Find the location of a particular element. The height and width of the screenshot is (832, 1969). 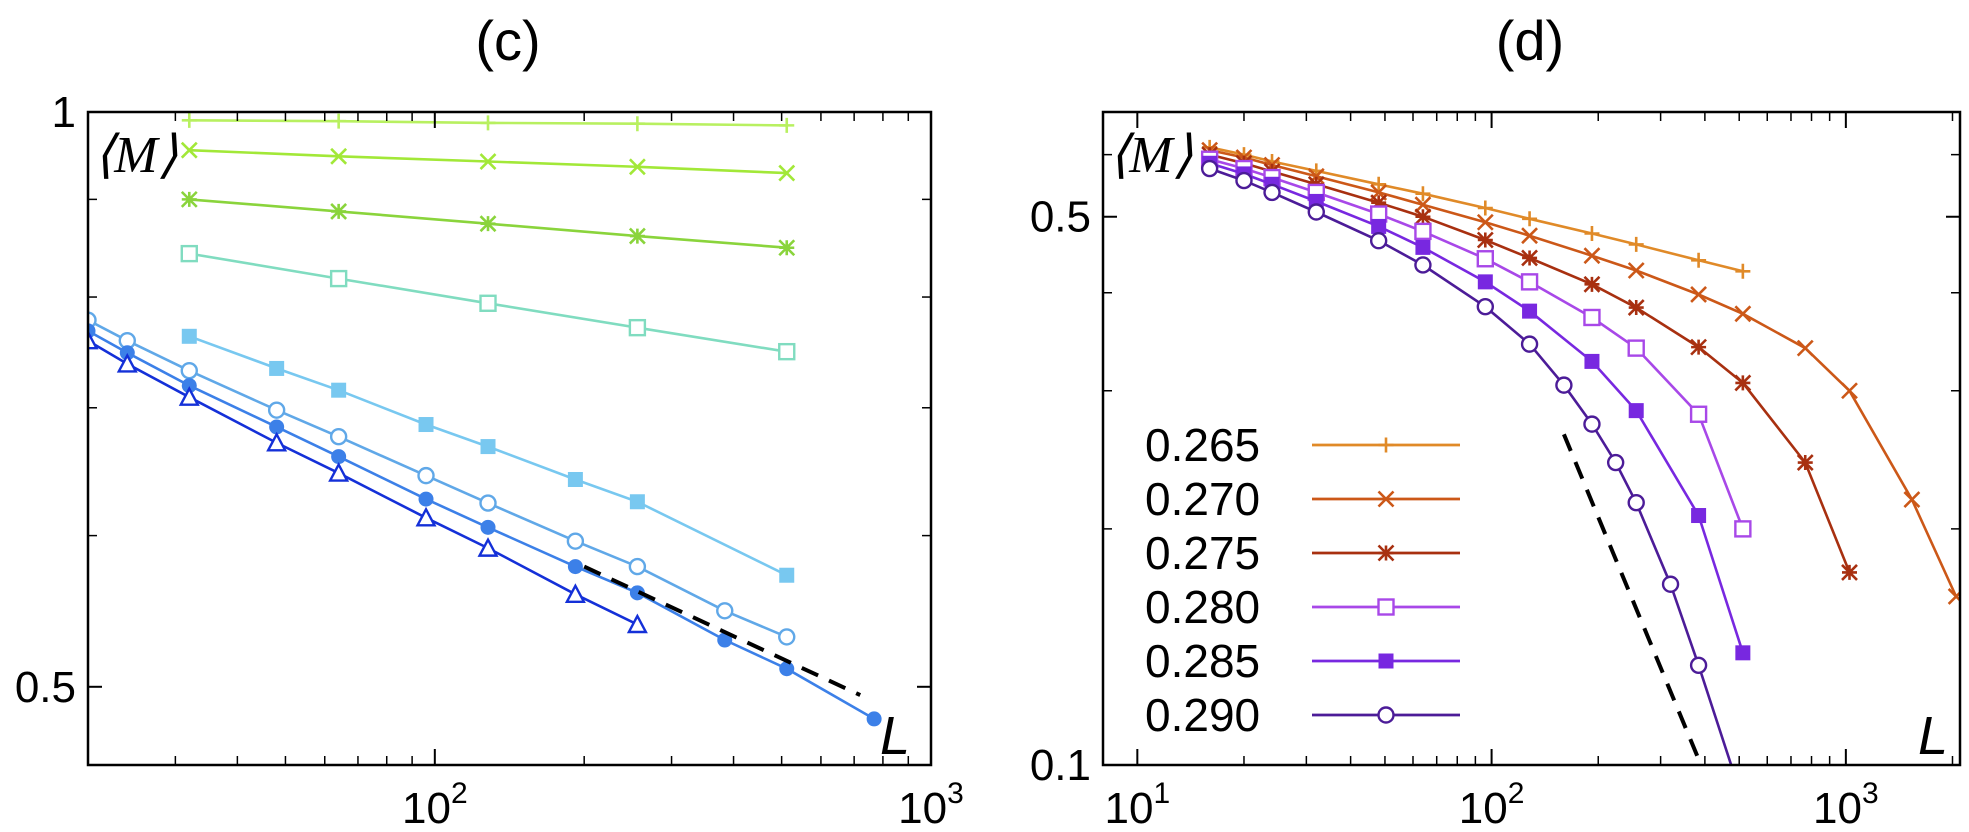

reference-dashed-line is located at coordinates (722, 630).